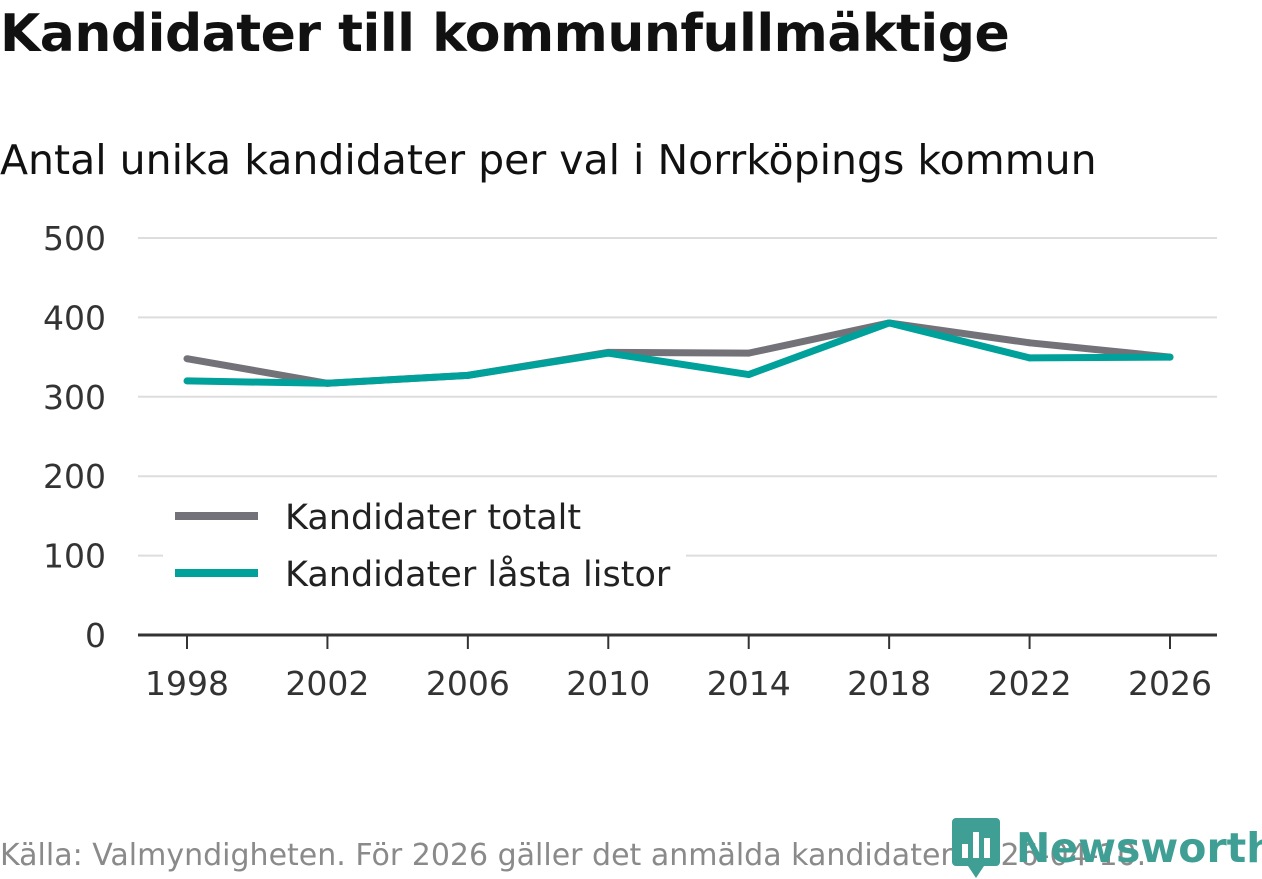 This screenshot has height=879, width=1262. Describe the element at coordinates (677, 668) in the screenshot. I see `x-axis: 1998 2002 2006 2010 2014 2018 2022 2026` at that location.